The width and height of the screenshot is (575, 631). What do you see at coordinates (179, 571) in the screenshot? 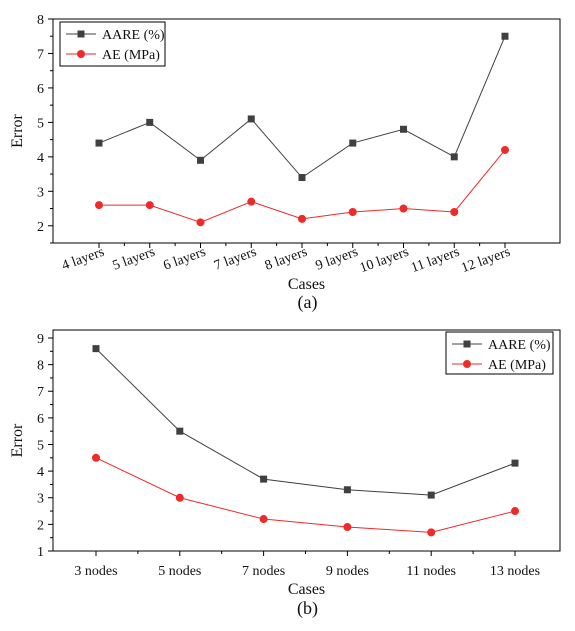
I see `x-tick-label: 5 nodes` at bounding box center [179, 571].